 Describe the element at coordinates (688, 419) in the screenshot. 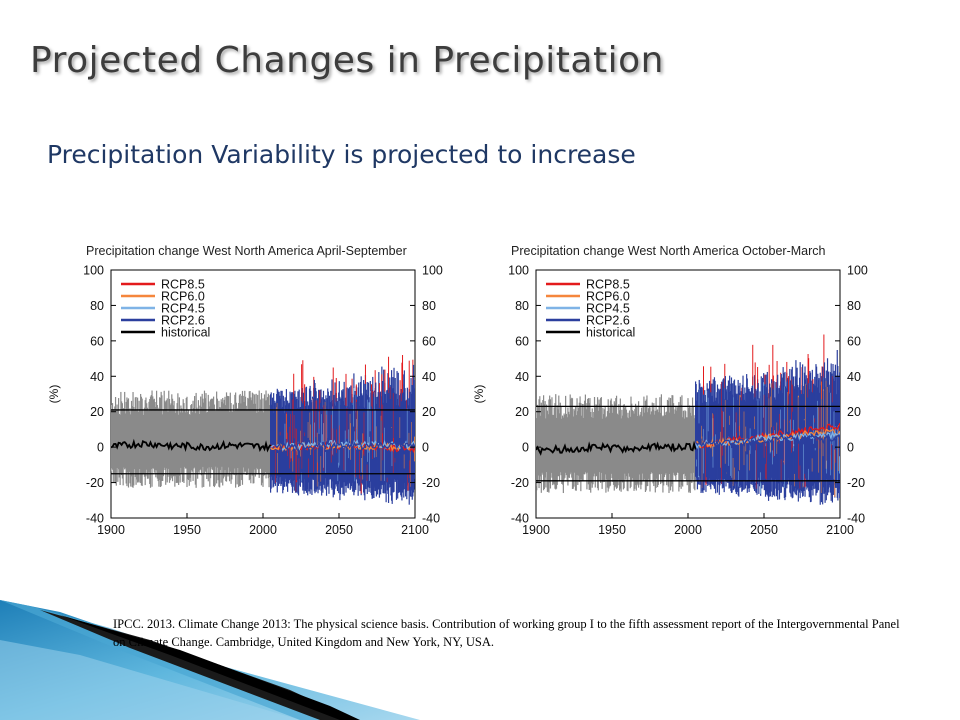

I see `plot-content` at that location.